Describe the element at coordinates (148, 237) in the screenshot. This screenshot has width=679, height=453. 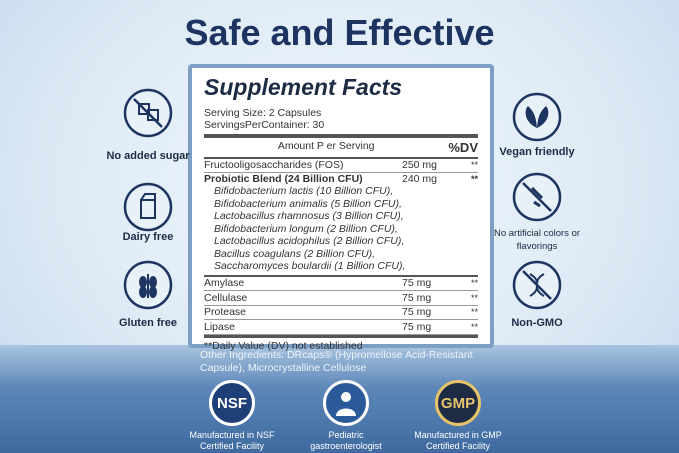
I see `feature-label: Dairy free` at that location.